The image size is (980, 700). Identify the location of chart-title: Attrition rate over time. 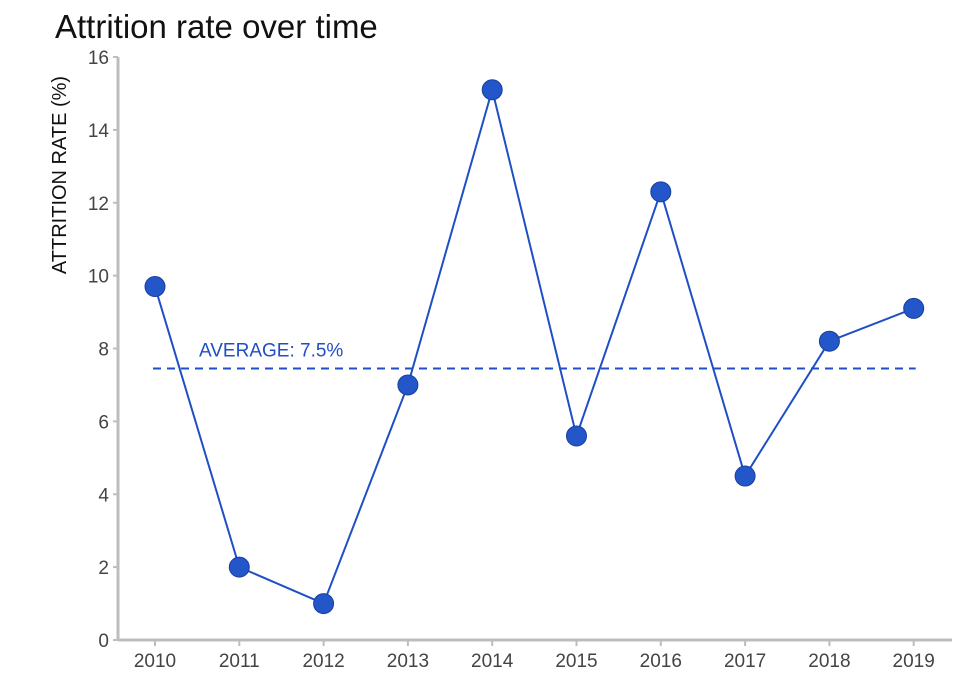
(216, 26).